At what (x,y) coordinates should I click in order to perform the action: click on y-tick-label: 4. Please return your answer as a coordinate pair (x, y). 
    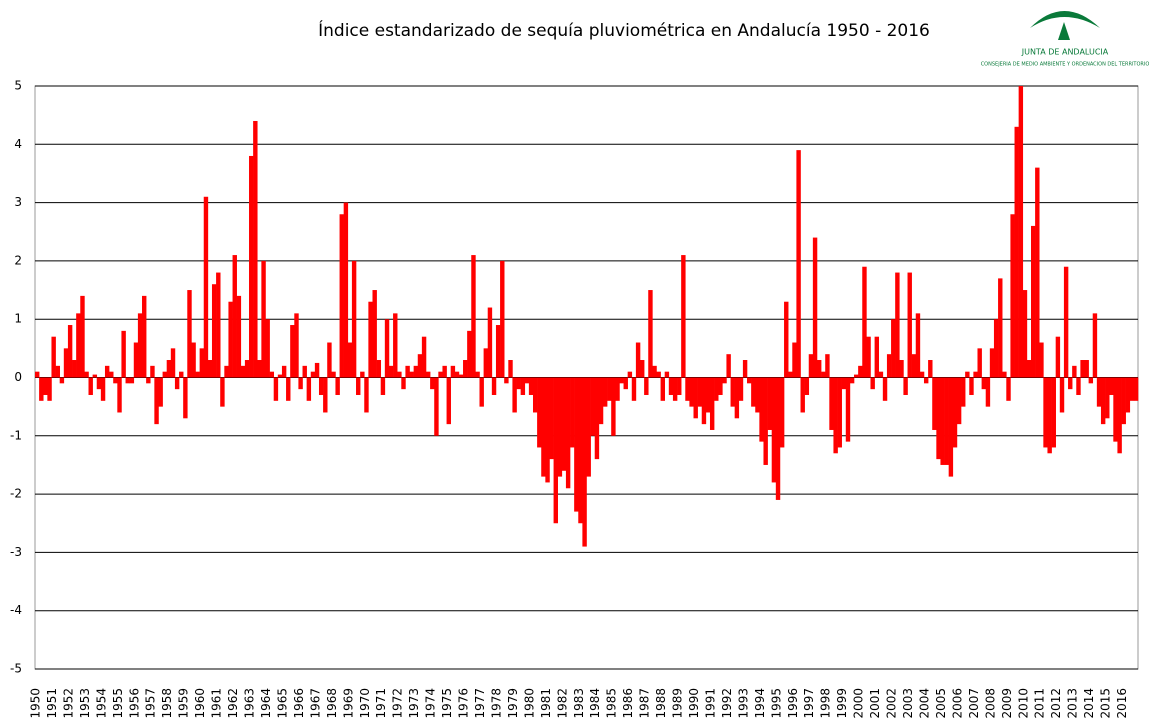
    Looking at the image, I should click on (18, 144).